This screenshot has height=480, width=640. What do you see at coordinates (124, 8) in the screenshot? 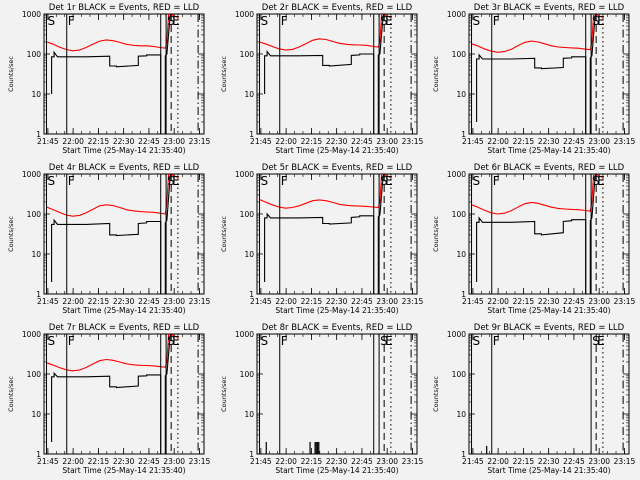
I see `panel-title: Det 1r BLACK = Events, RED = LLD` at bounding box center [124, 8].